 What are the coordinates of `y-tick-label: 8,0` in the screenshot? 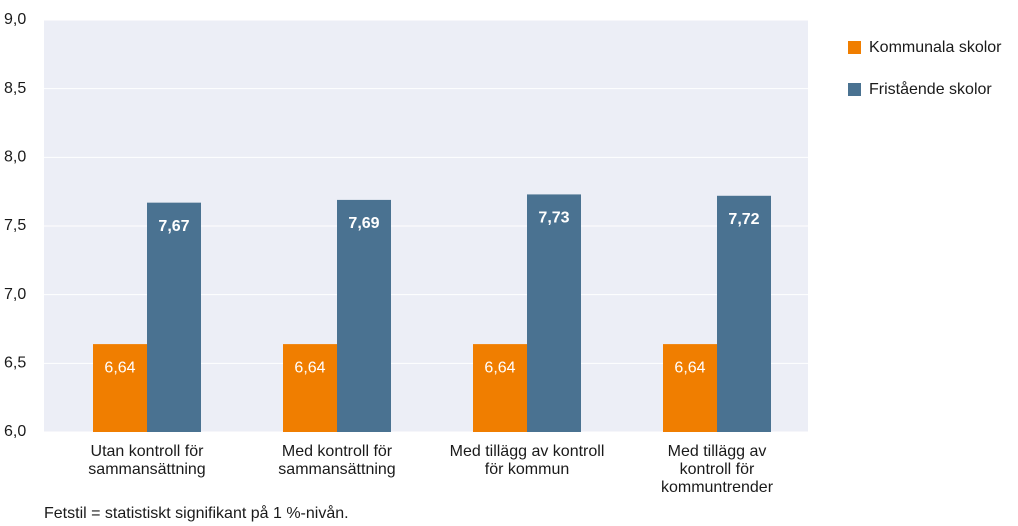 It's located at (15, 157).